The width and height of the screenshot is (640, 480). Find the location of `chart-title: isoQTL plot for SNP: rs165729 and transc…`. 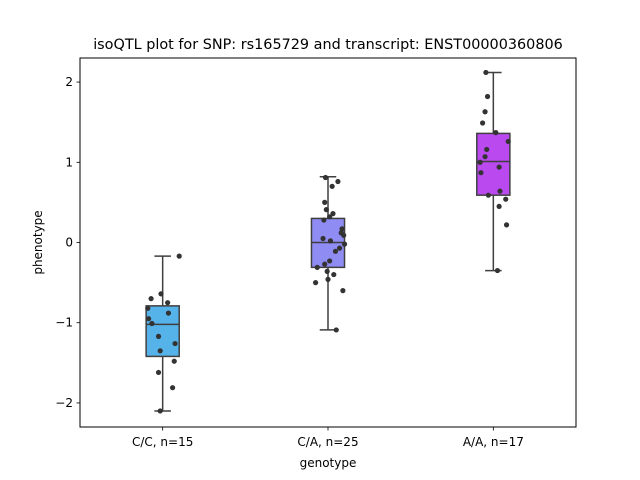

chart-title: isoQTL plot for SNP: rs165729 and transc… is located at coordinates (328, 45).